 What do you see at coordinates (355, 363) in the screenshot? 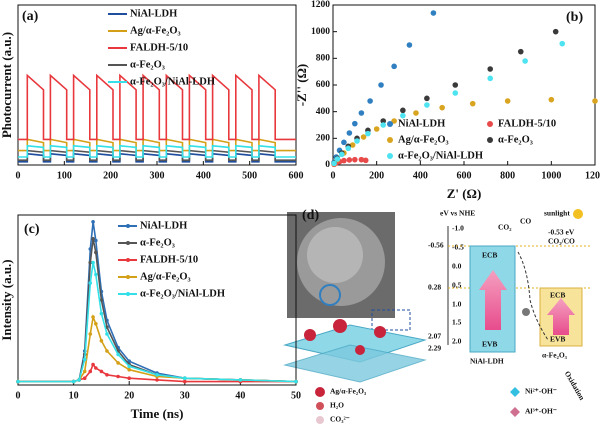
I see `crystal-layer` at bounding box center [355, 363].